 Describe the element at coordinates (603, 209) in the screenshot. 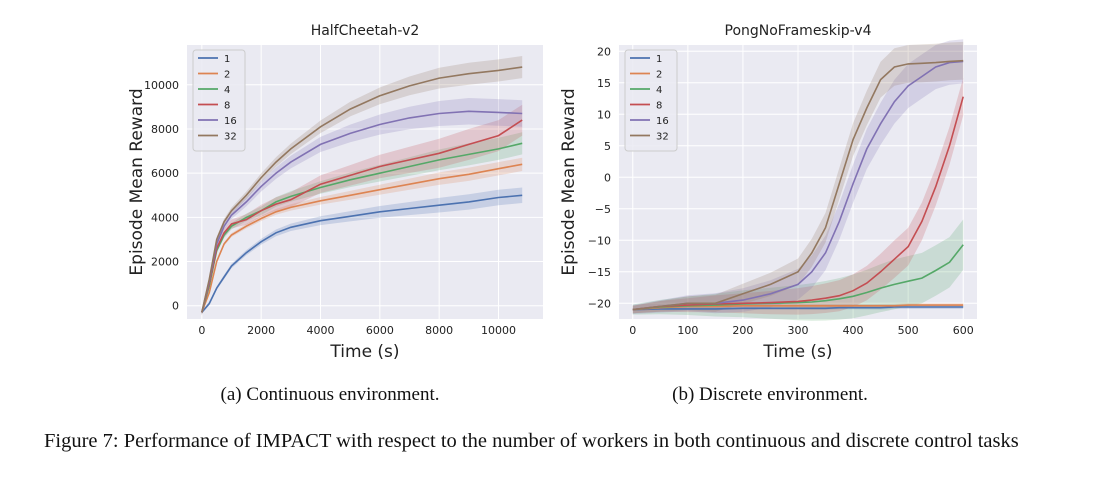

I see `y-tick-label: −5` at that location.